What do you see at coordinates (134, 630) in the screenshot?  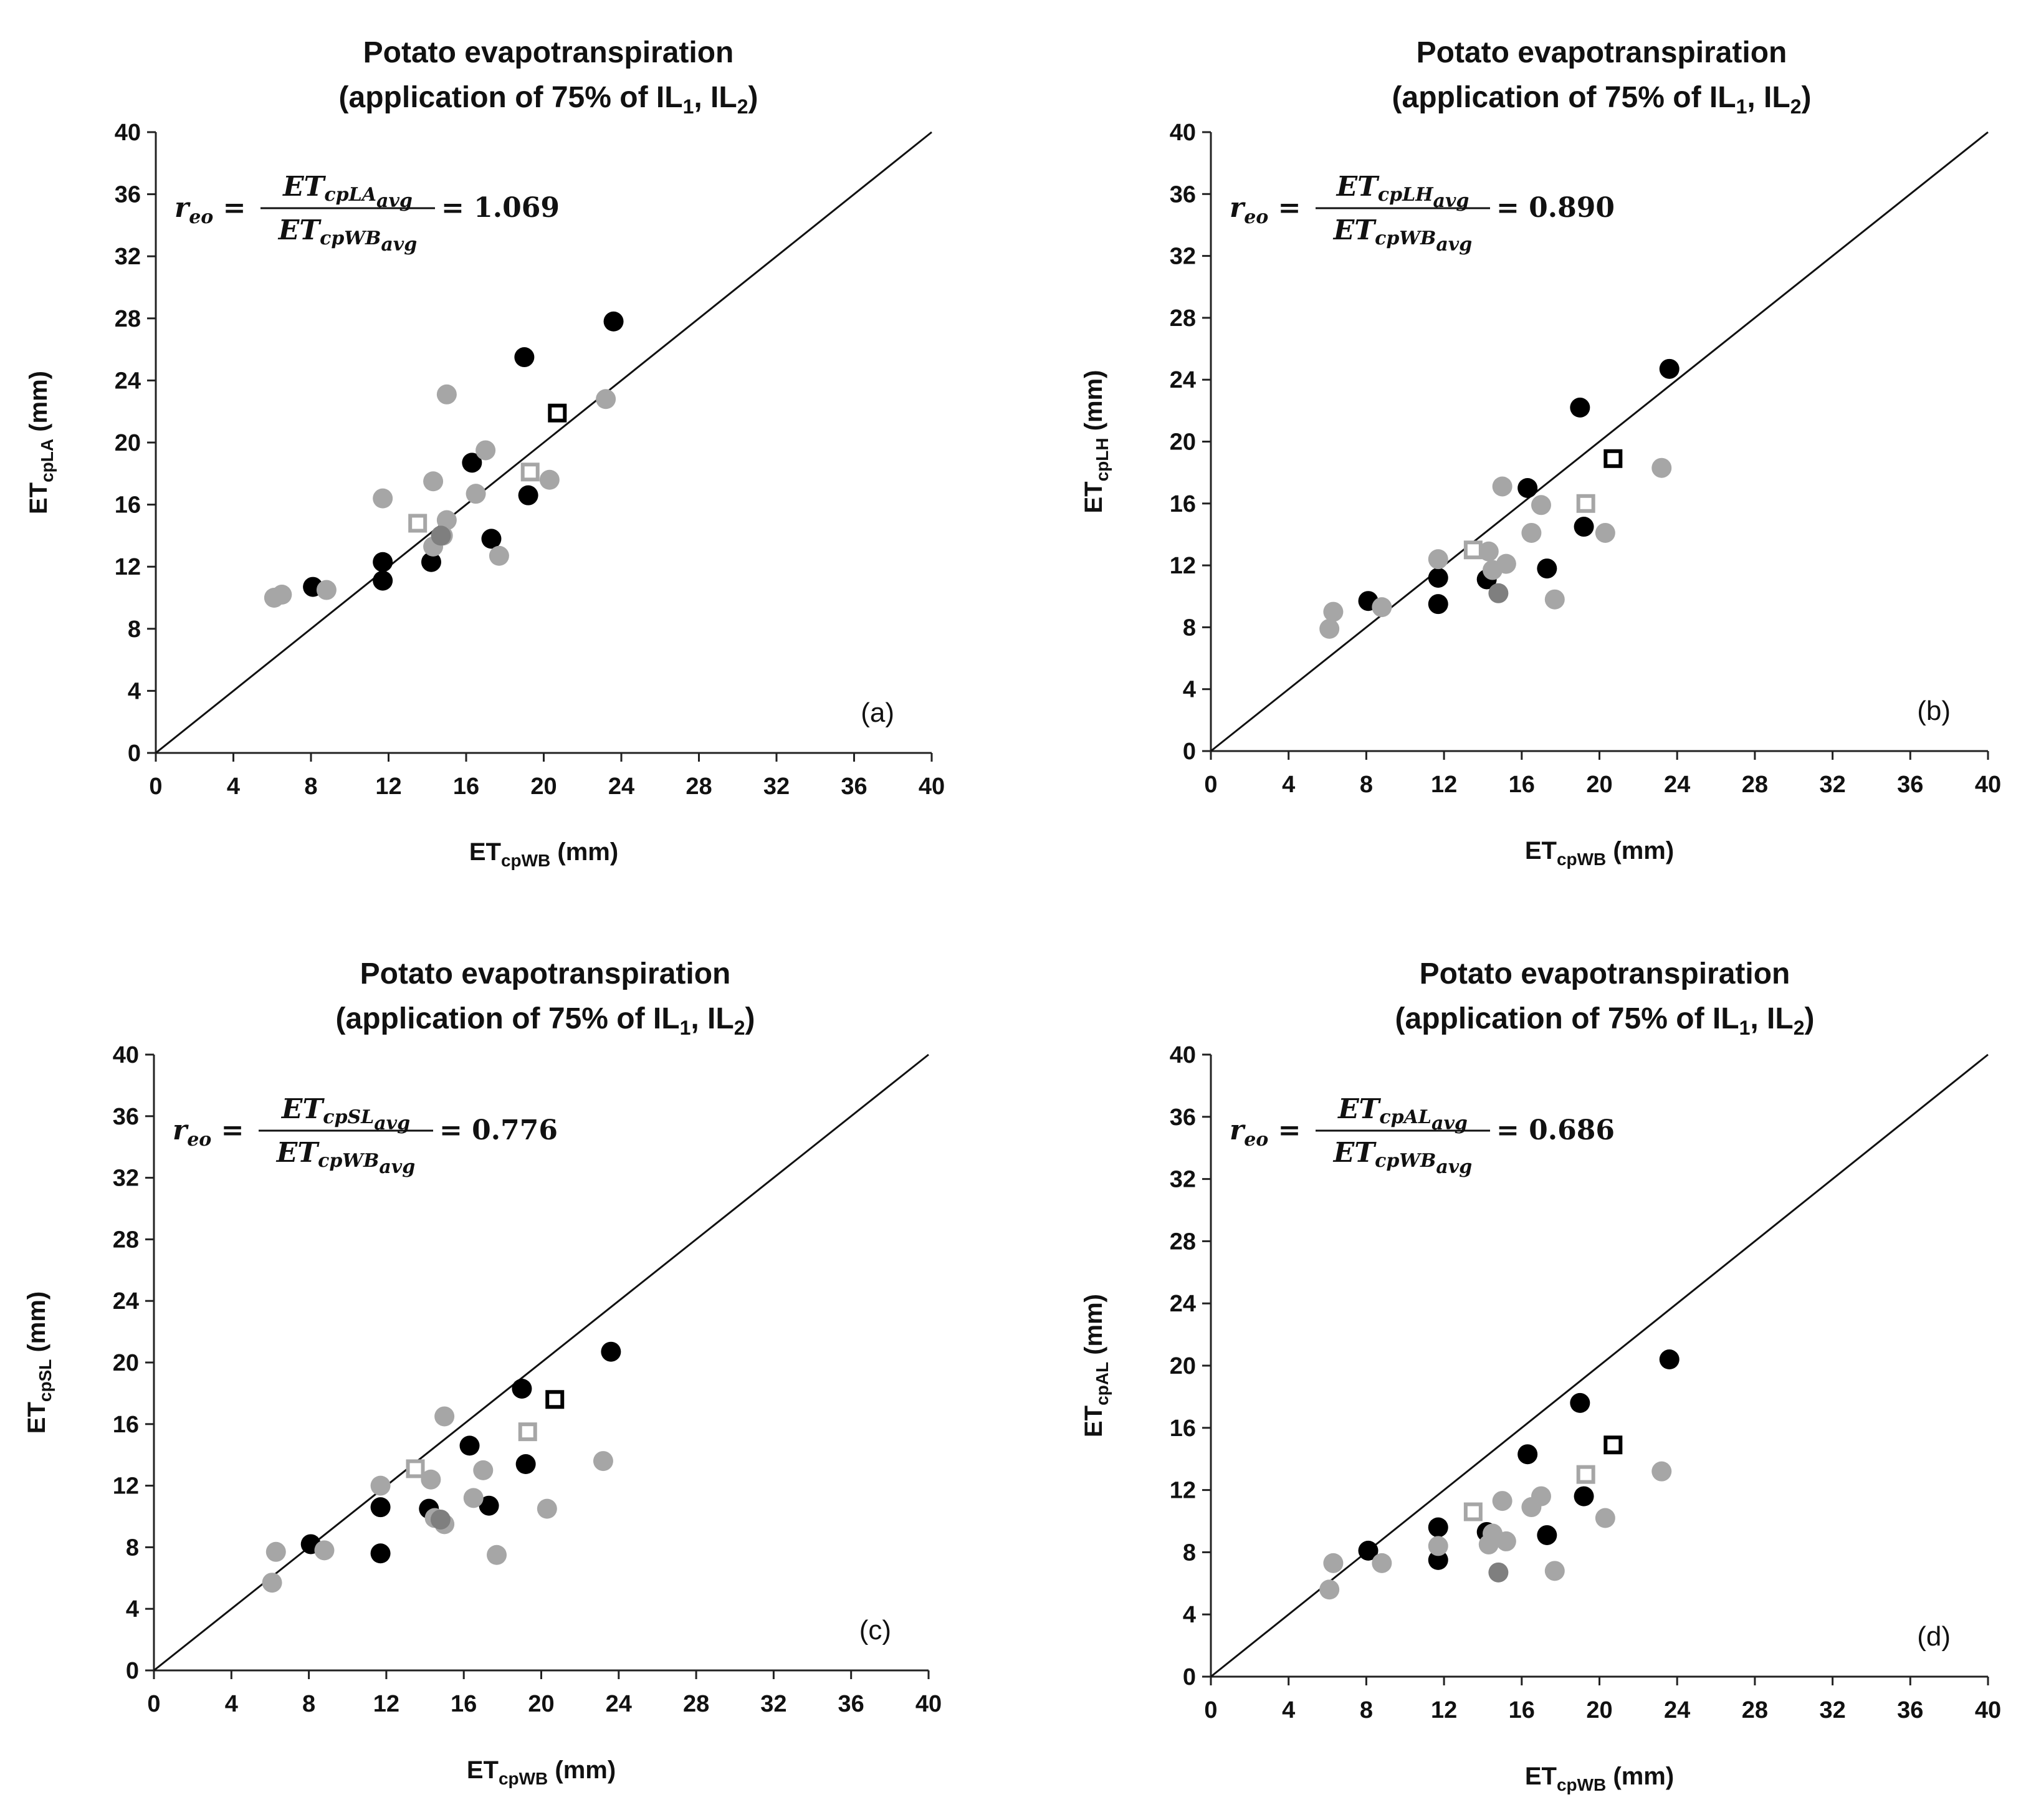 I see `y-tick-label: 8` at bounding box center [134, 630].